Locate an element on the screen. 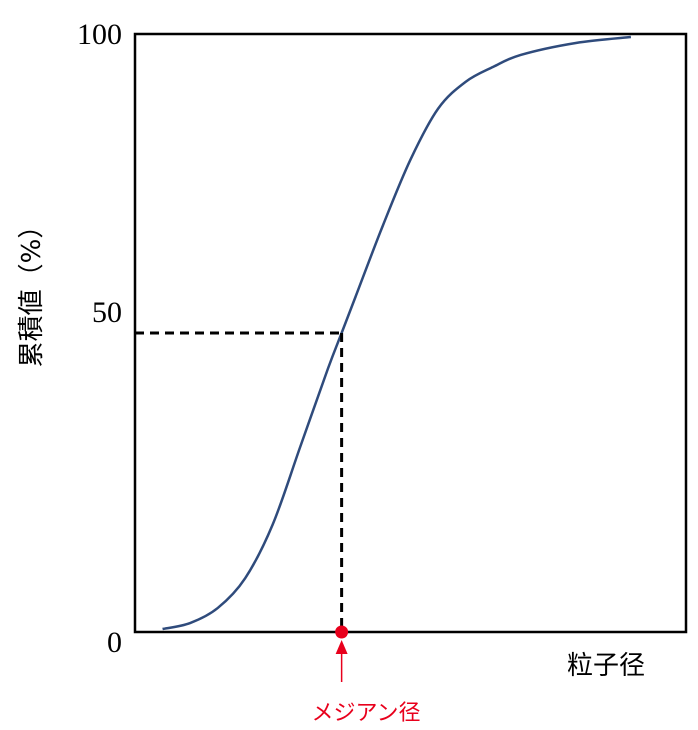  y-tick-label-0: 0 is located at coordinates (114, 642).